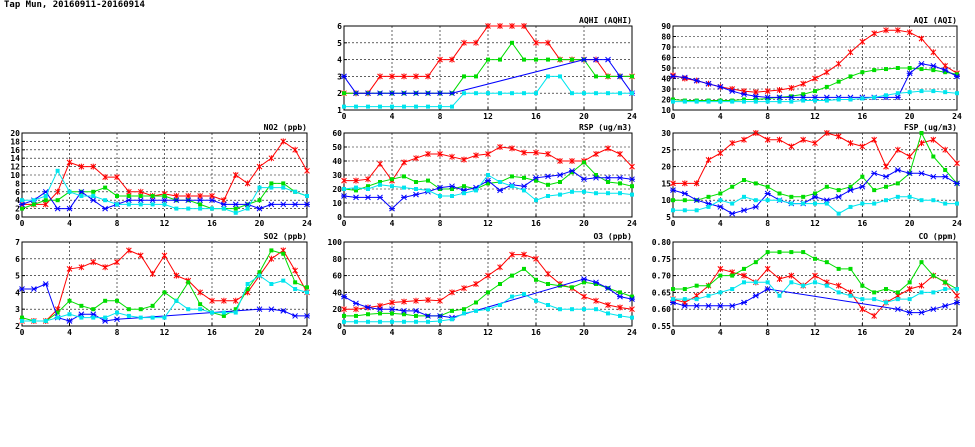  I want to click on y-tick-label: 60, so click(337, 276).